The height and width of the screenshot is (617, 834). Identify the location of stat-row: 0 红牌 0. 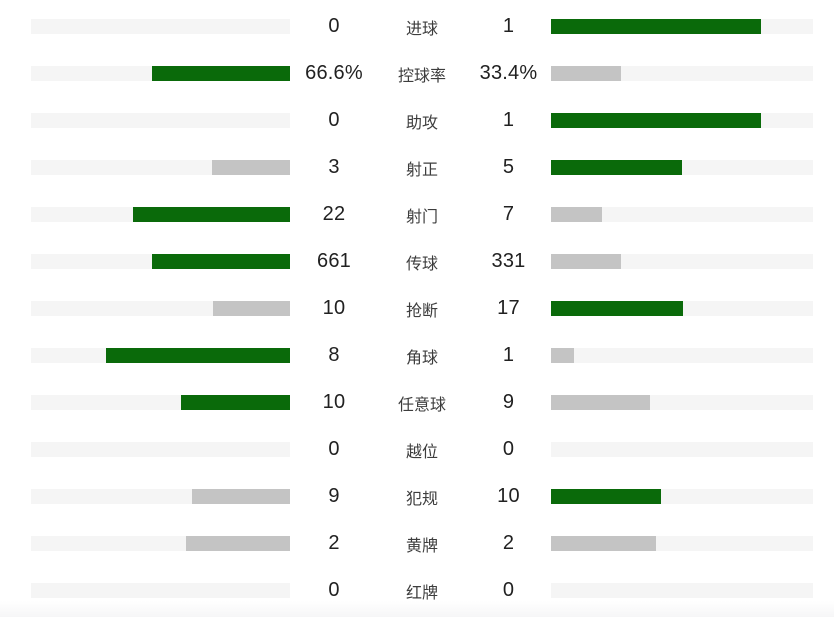
(422, 590).